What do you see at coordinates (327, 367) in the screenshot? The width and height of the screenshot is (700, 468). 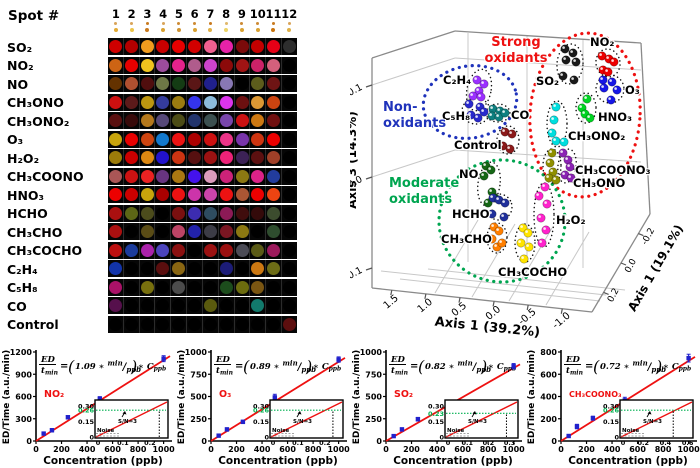 I see `eq-concentration: ∗ Cppb` at bounding box center [327, 367].